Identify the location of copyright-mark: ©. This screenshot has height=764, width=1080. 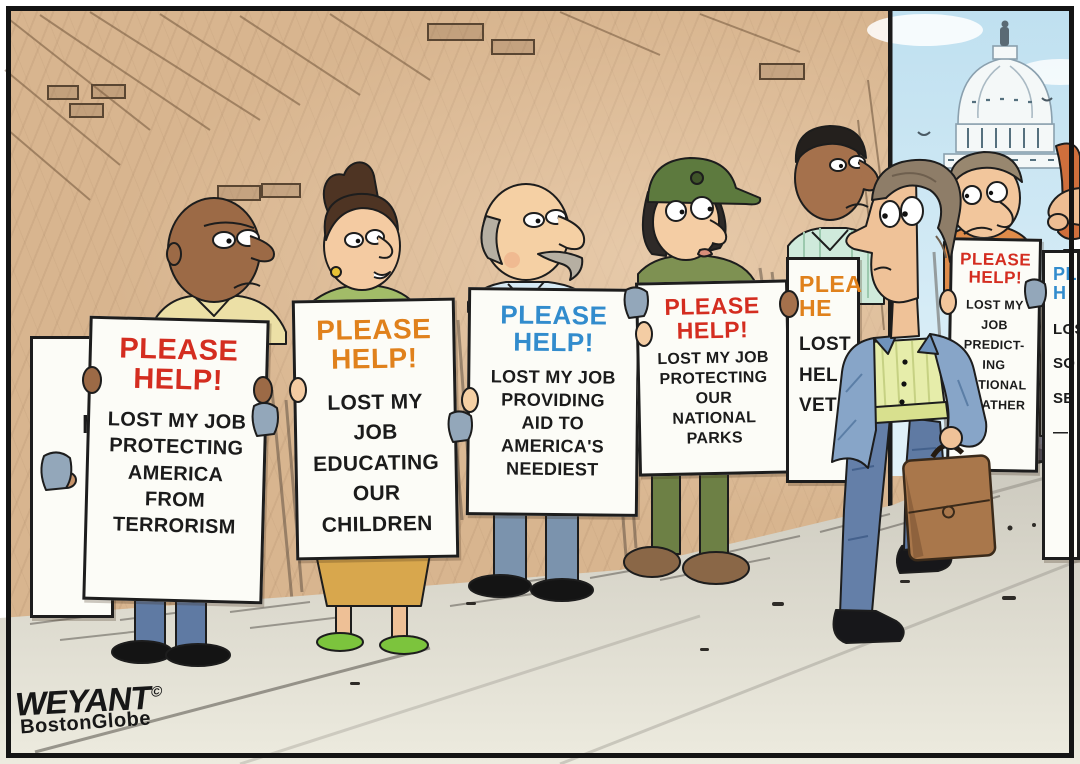
(156, 692).